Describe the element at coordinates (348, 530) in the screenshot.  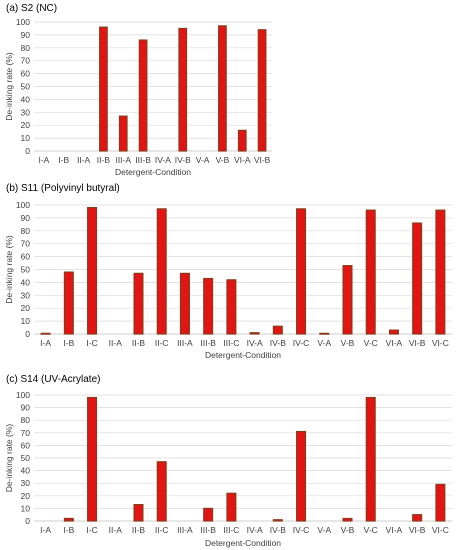
I see `chart-c-x-tick-label: V-B` at that location.